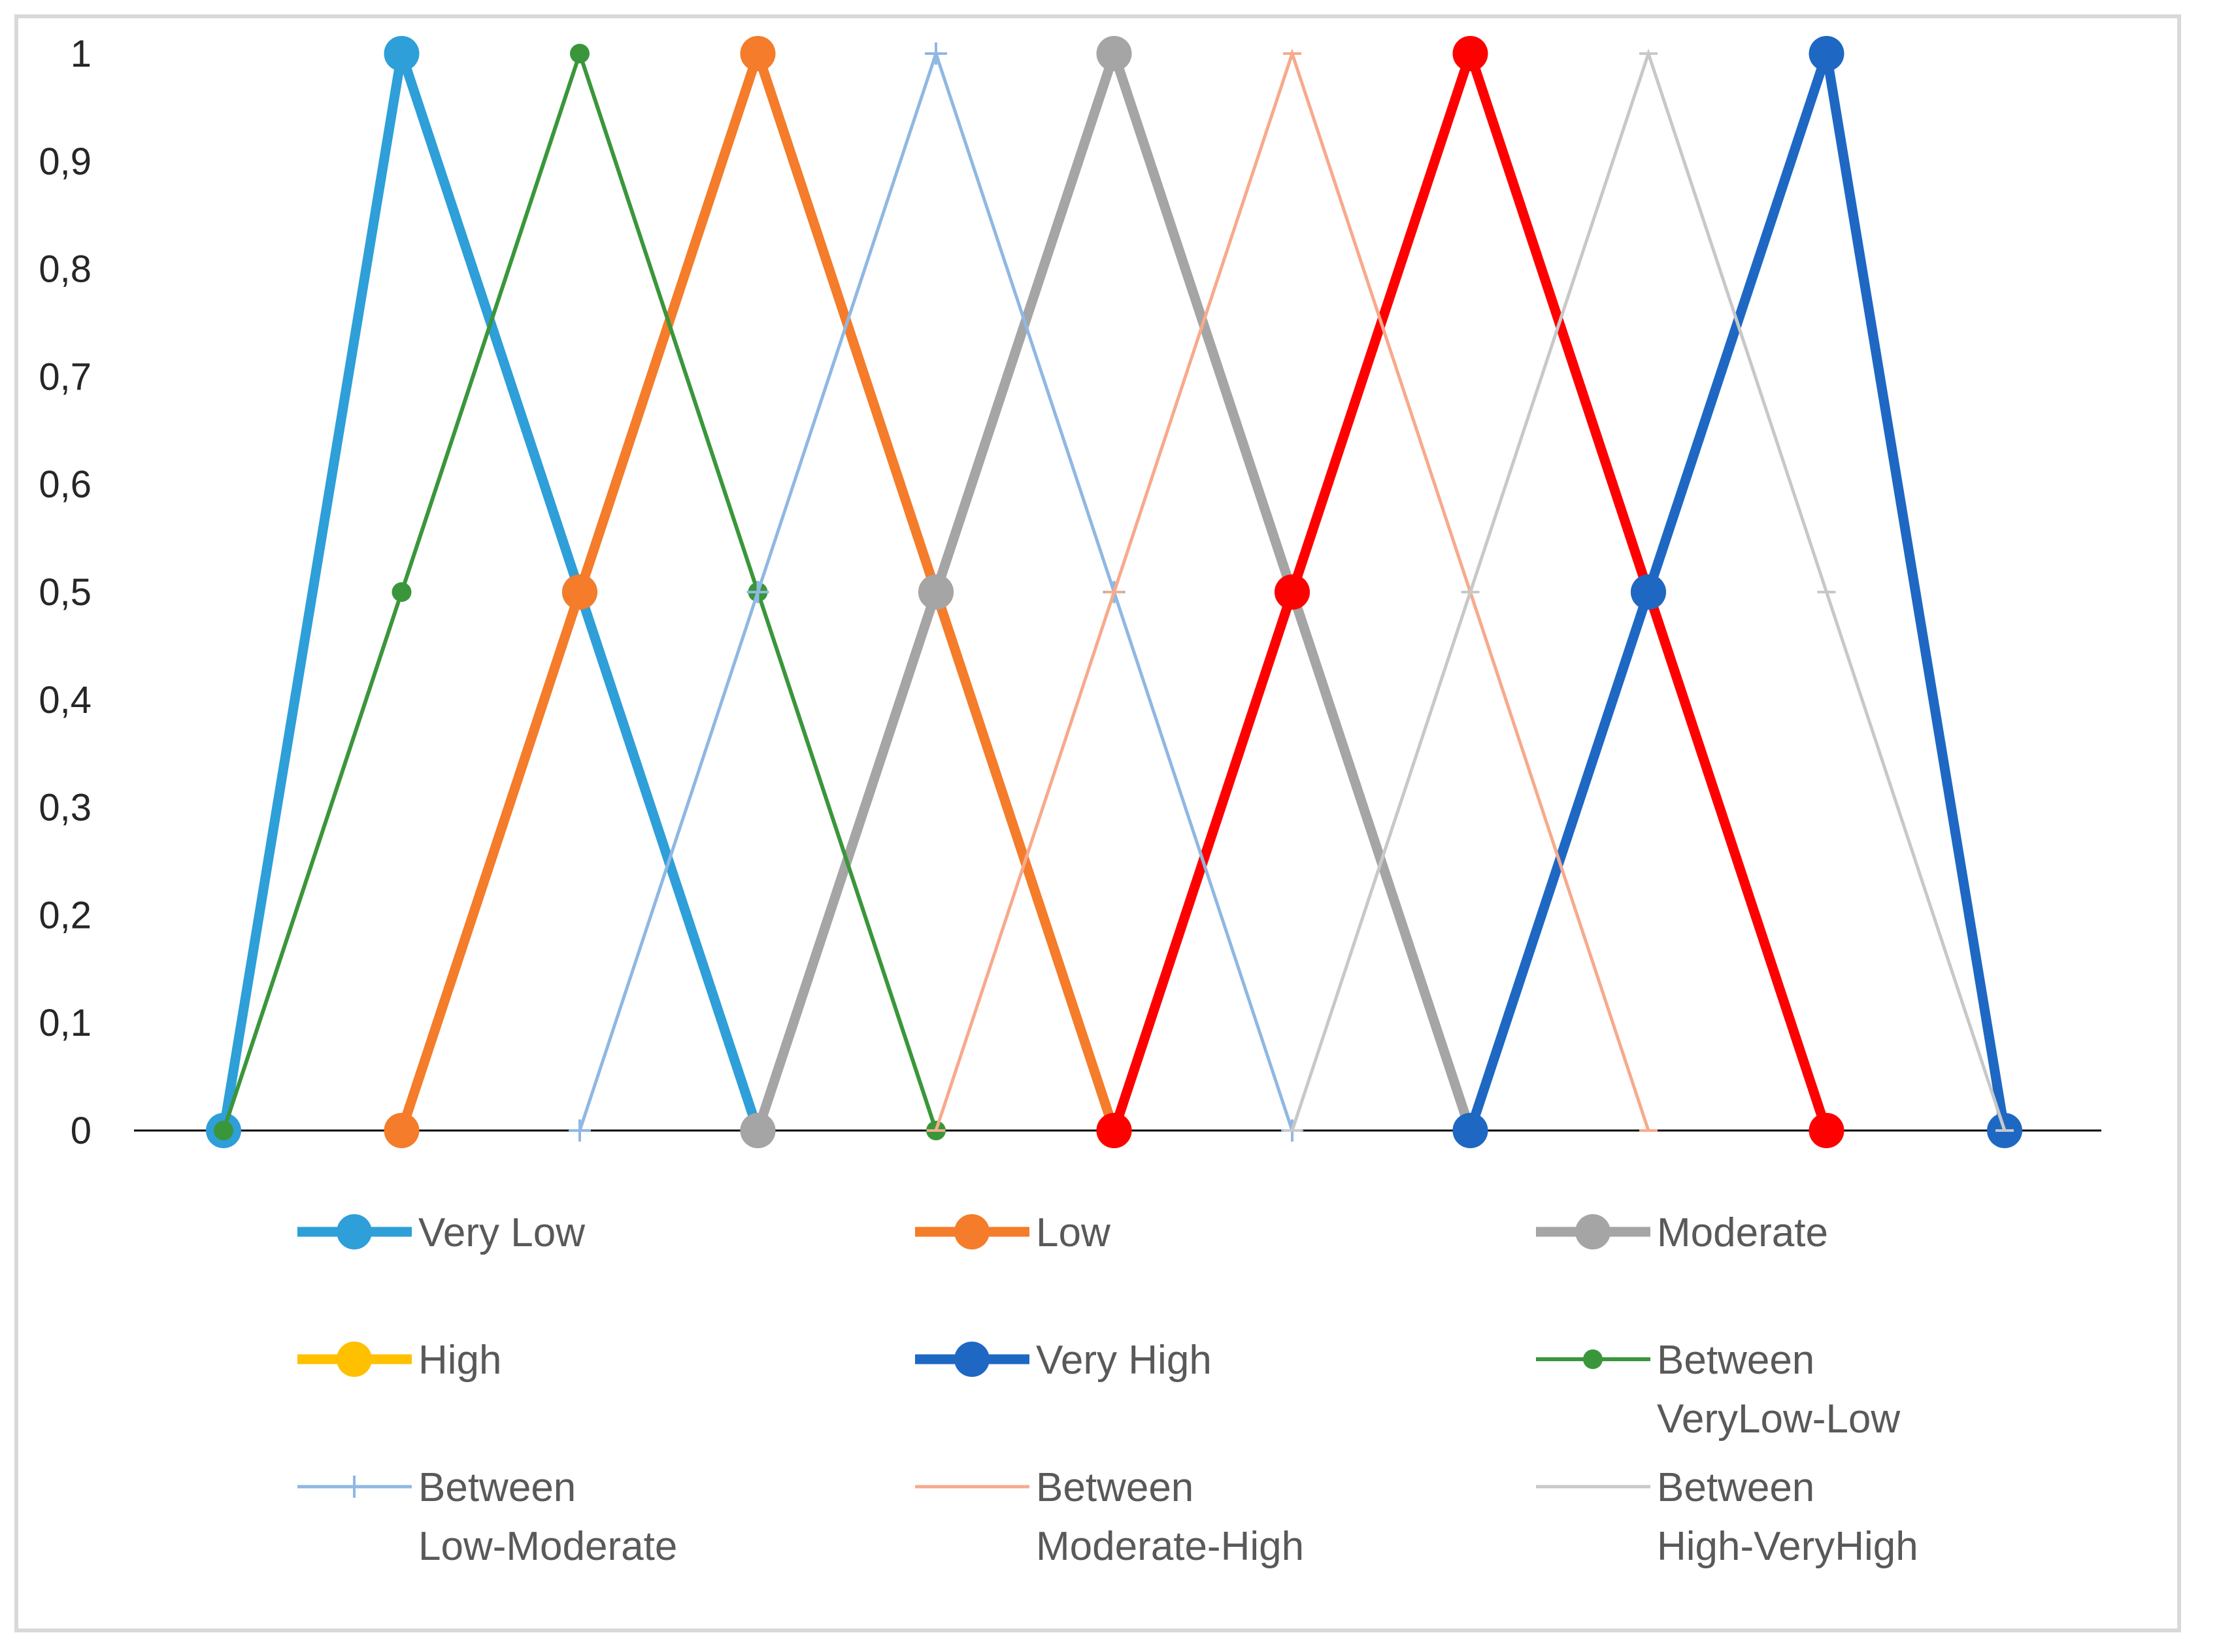  I want to click on legend-label: Low, so click(1073, 1232).